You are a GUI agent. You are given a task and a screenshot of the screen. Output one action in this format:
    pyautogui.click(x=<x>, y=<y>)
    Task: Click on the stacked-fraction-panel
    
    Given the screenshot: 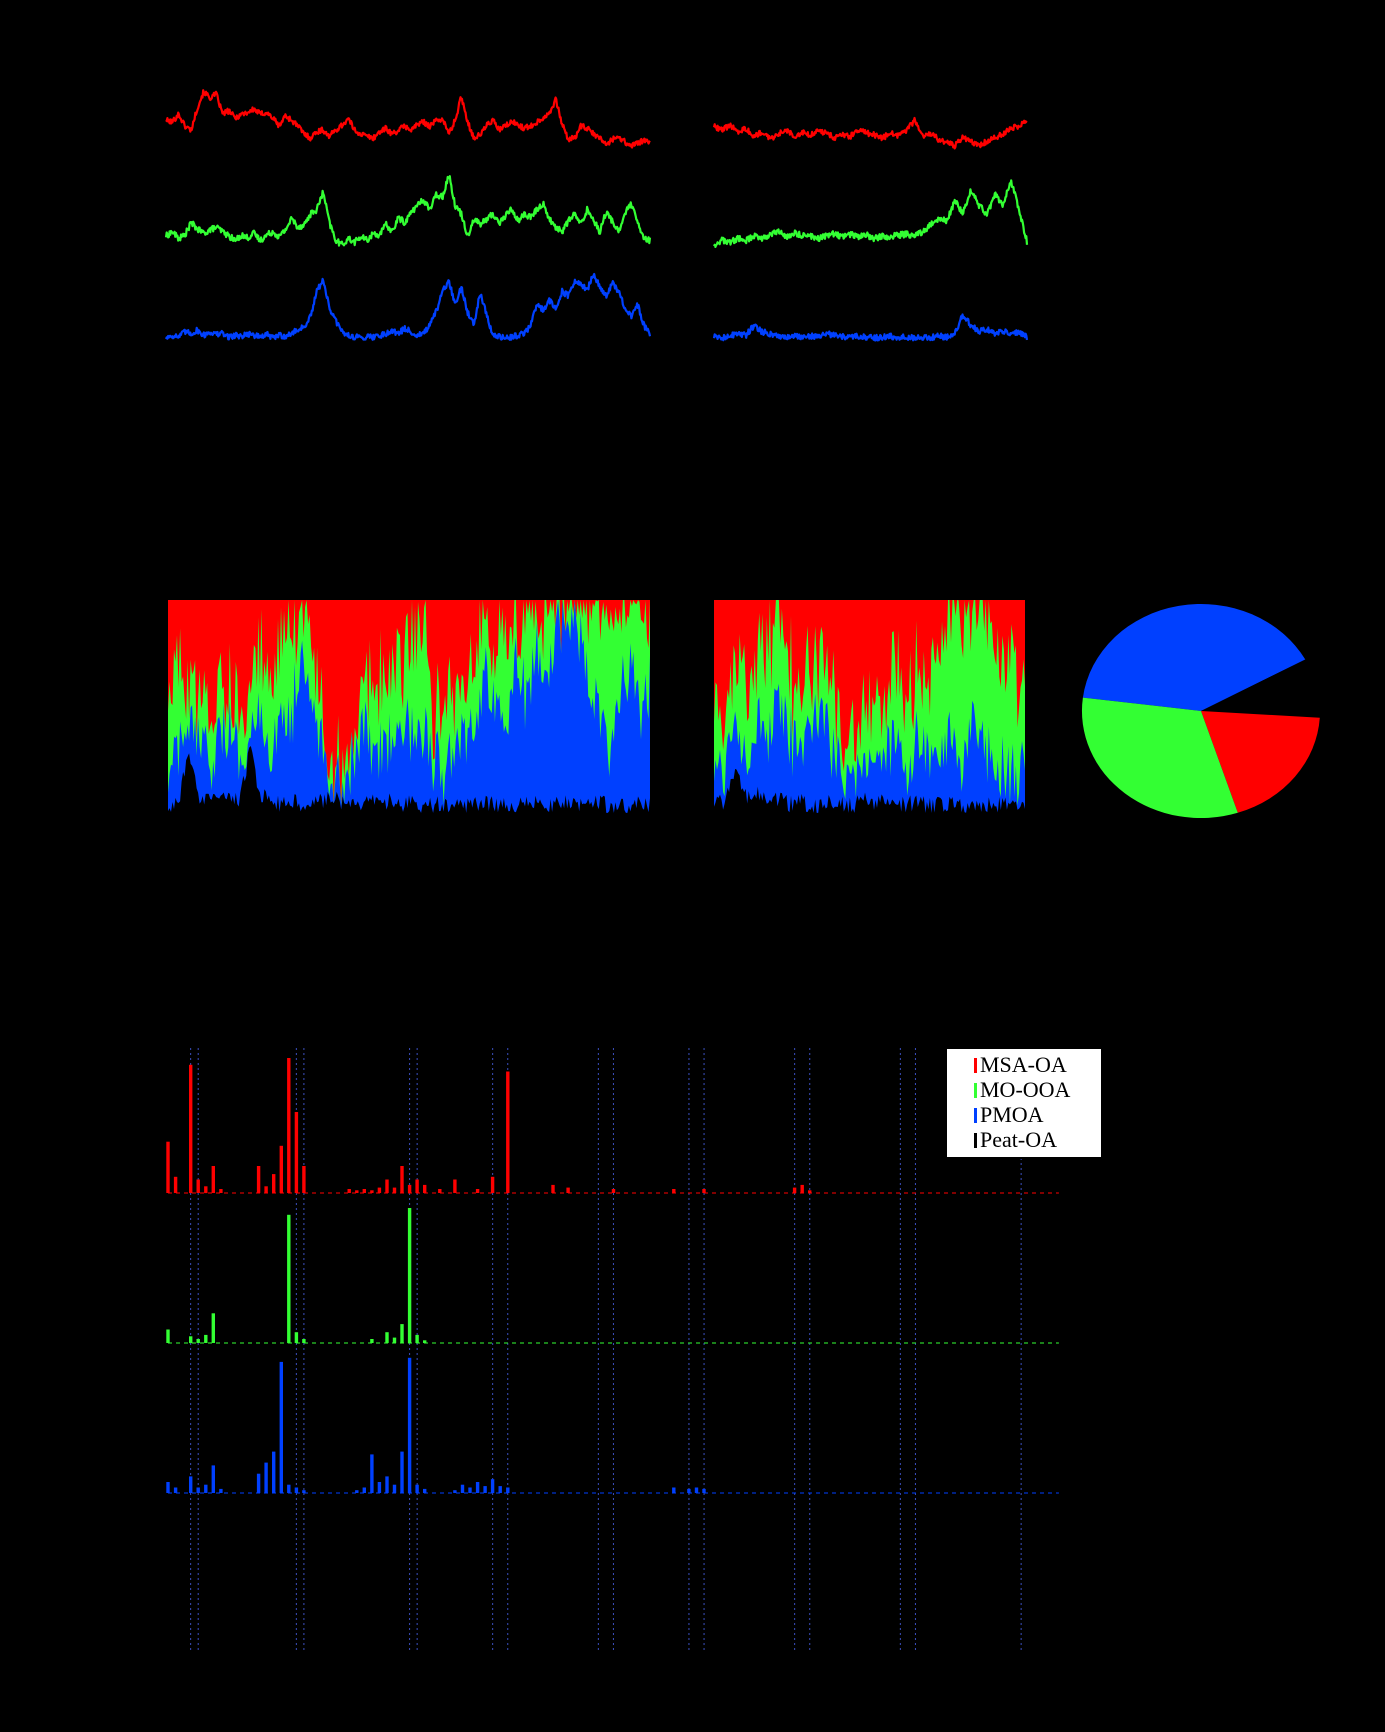 What is the action you would take?
    pyautogui.click(x=596, y=707)
    